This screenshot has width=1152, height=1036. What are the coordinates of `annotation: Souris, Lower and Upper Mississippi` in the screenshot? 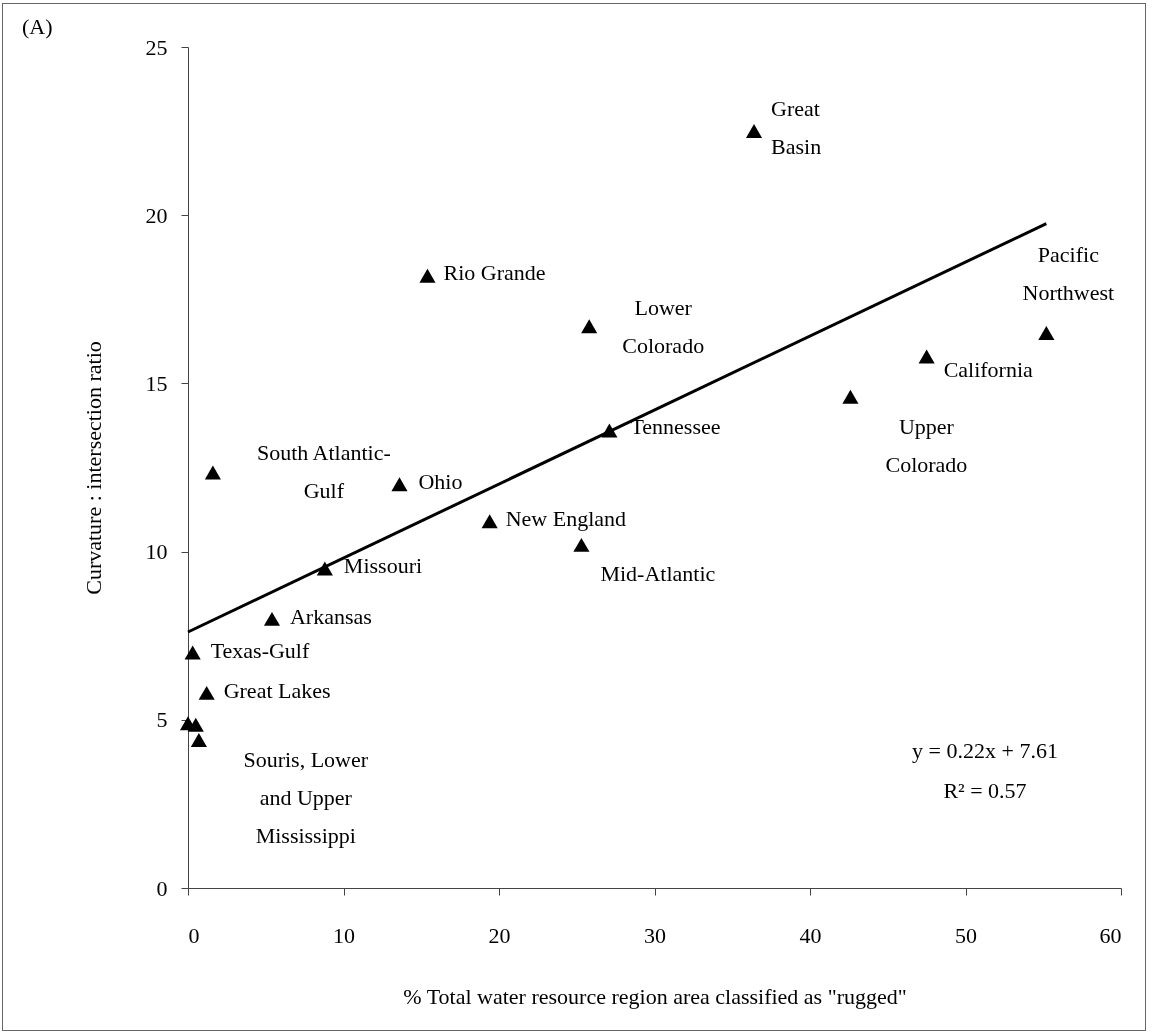 It's located at (306, 797).